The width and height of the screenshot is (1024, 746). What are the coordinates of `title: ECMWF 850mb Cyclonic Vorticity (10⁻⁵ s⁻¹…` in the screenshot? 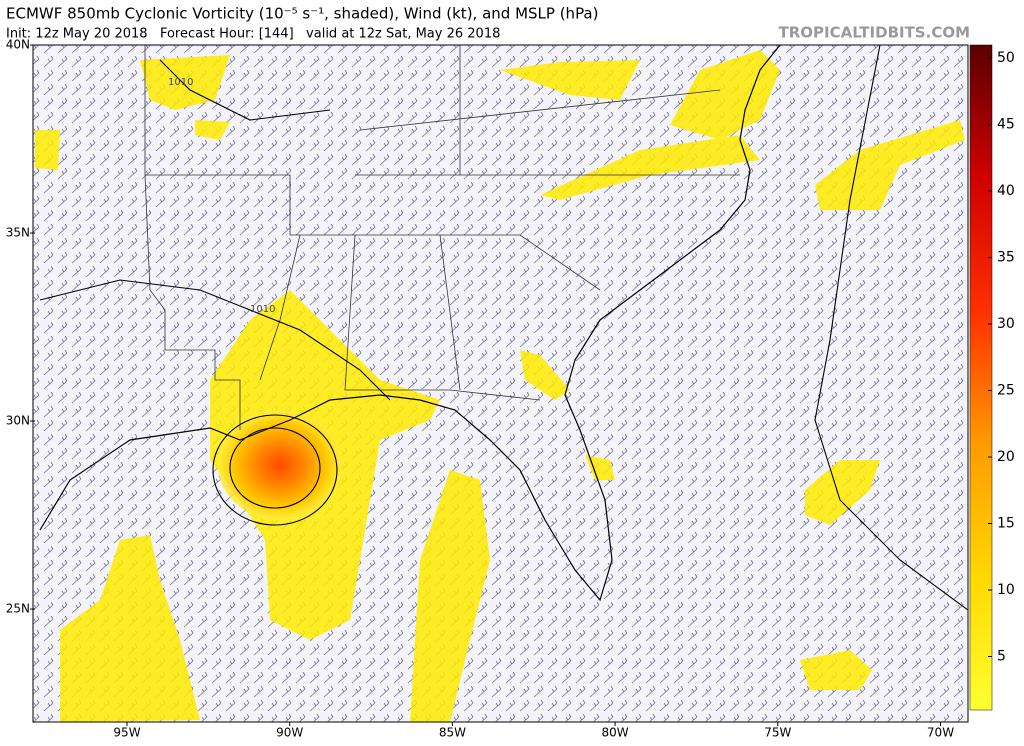 It's located at (302, 14).